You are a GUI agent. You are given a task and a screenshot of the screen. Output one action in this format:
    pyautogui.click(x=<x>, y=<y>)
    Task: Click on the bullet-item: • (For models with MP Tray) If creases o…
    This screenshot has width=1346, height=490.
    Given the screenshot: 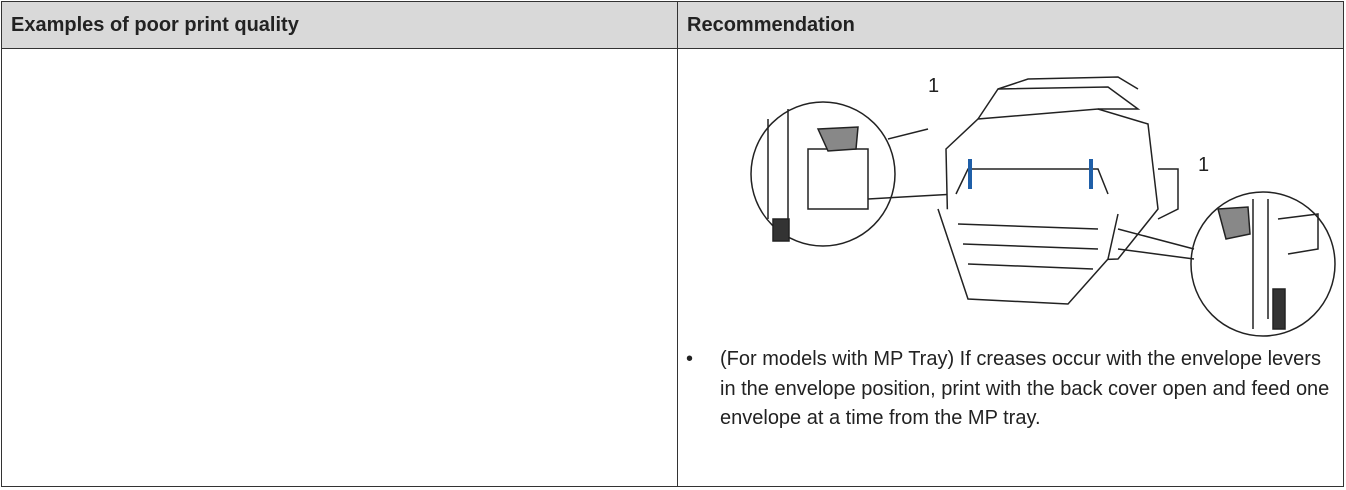 What is the action you would take?
    pyautogui.click(x=1010, y=386)
    